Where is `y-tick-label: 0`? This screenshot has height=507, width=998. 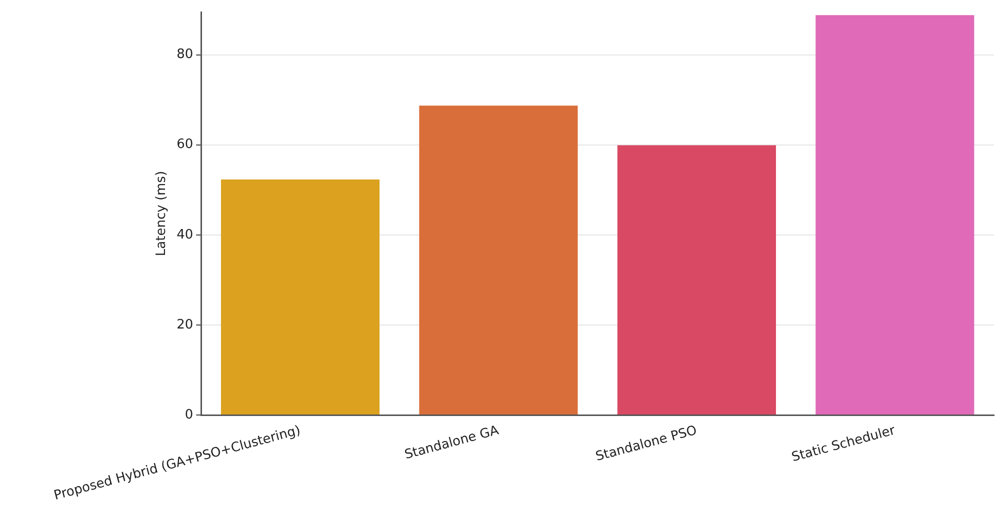
y-tick-label: 0 is located at coordinates (189, 414).